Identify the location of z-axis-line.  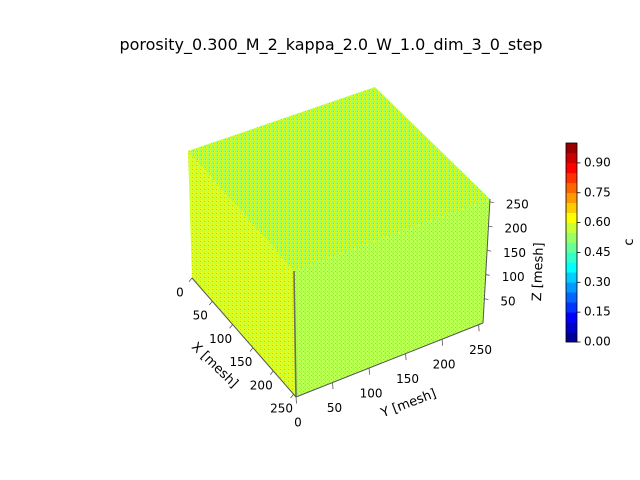
(486, 261).